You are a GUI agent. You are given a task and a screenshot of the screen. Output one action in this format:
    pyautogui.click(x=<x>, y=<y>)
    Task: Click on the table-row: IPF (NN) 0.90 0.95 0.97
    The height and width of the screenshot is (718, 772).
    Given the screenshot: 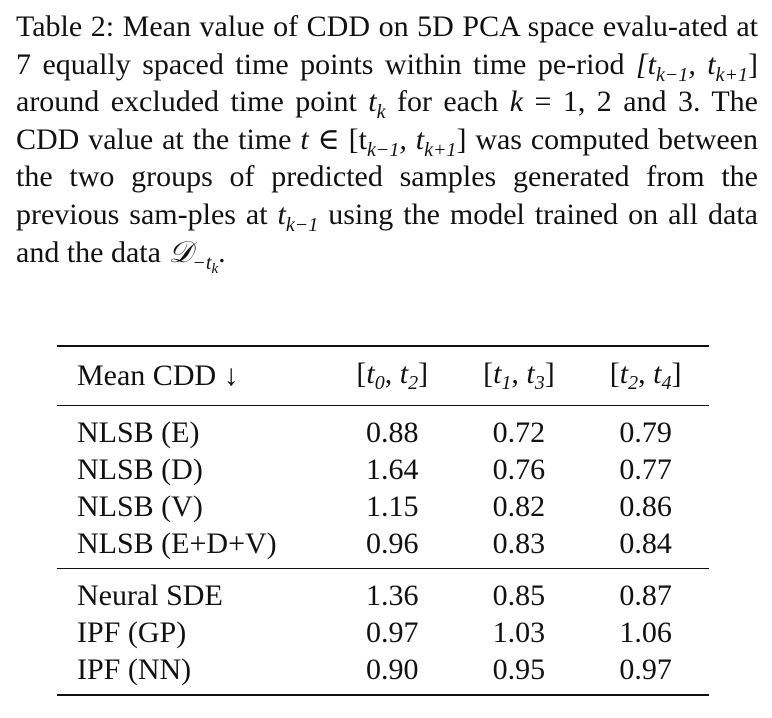 What is the action you would take?
    pyautogui.click(x=383, y=673)
    